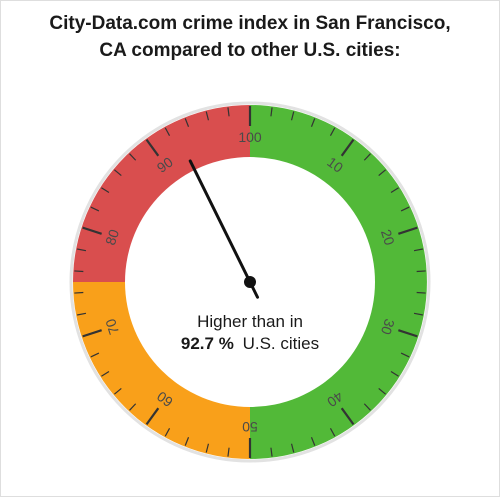 The width and height of the screenshot is (500, 497). I want to click on annotation-value: 92.7 %, so click(207, 343).